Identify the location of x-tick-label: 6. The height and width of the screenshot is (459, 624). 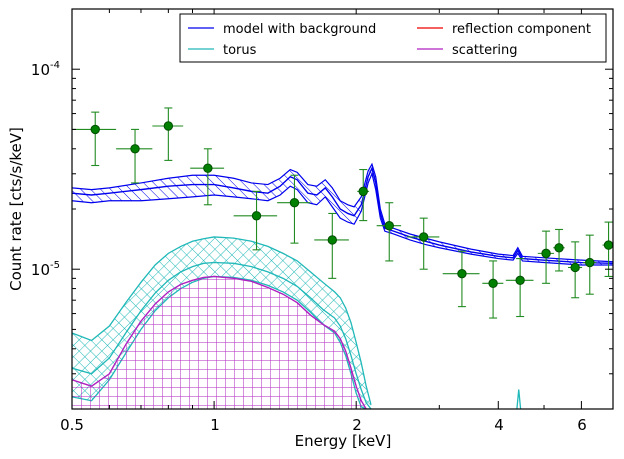
(582, 425).